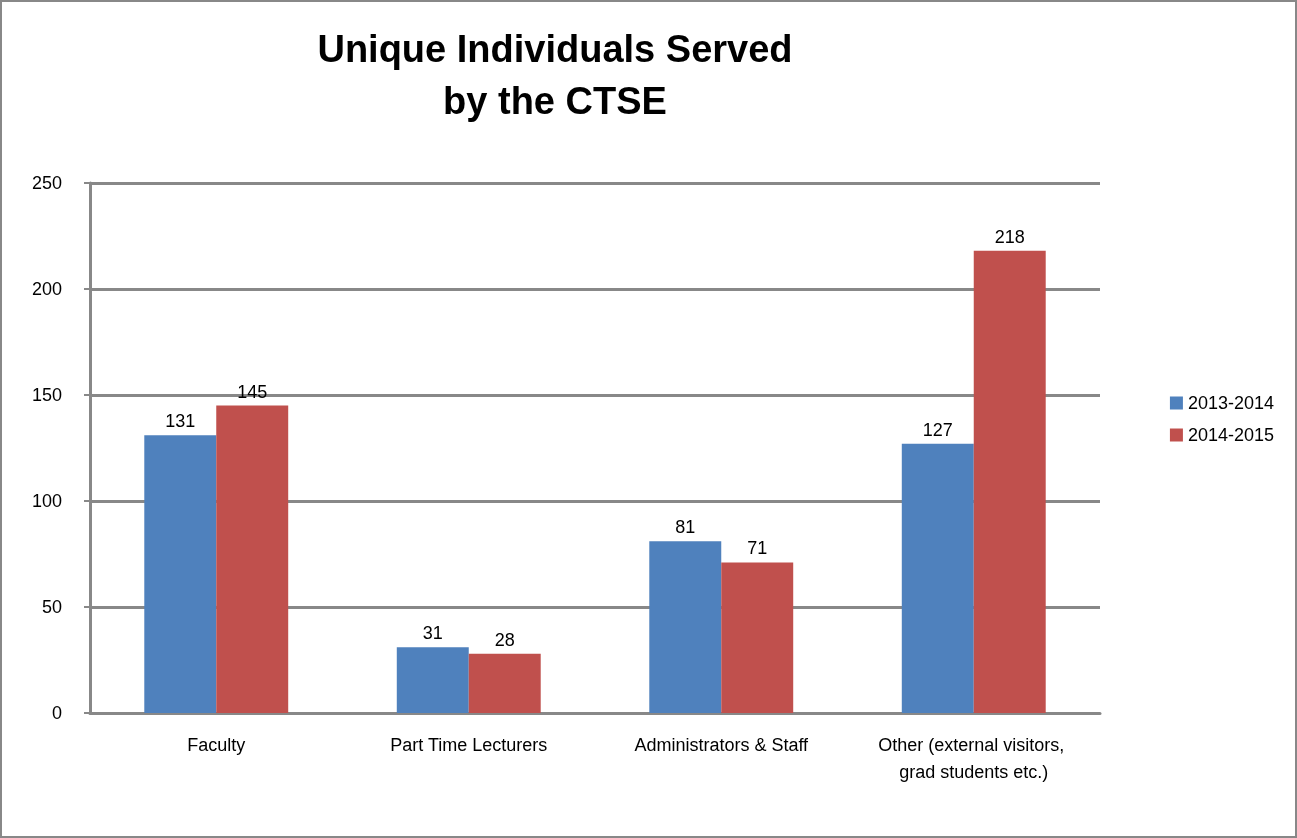 The height and width of the screenshot is (838, 1297). Describe the element at coordinates (216, 744) in the screenshot. I see `x-tick-label: Faculty` at that location.